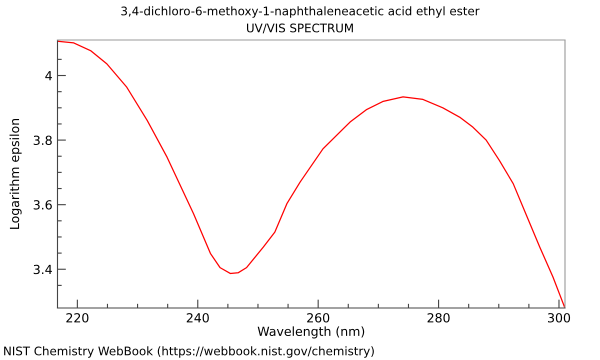 The height and width of the screenshot is (360, 600). Describe the element at coordinates (197, 318) in the screenshot. I see `x-tick-label: 240` at that location.